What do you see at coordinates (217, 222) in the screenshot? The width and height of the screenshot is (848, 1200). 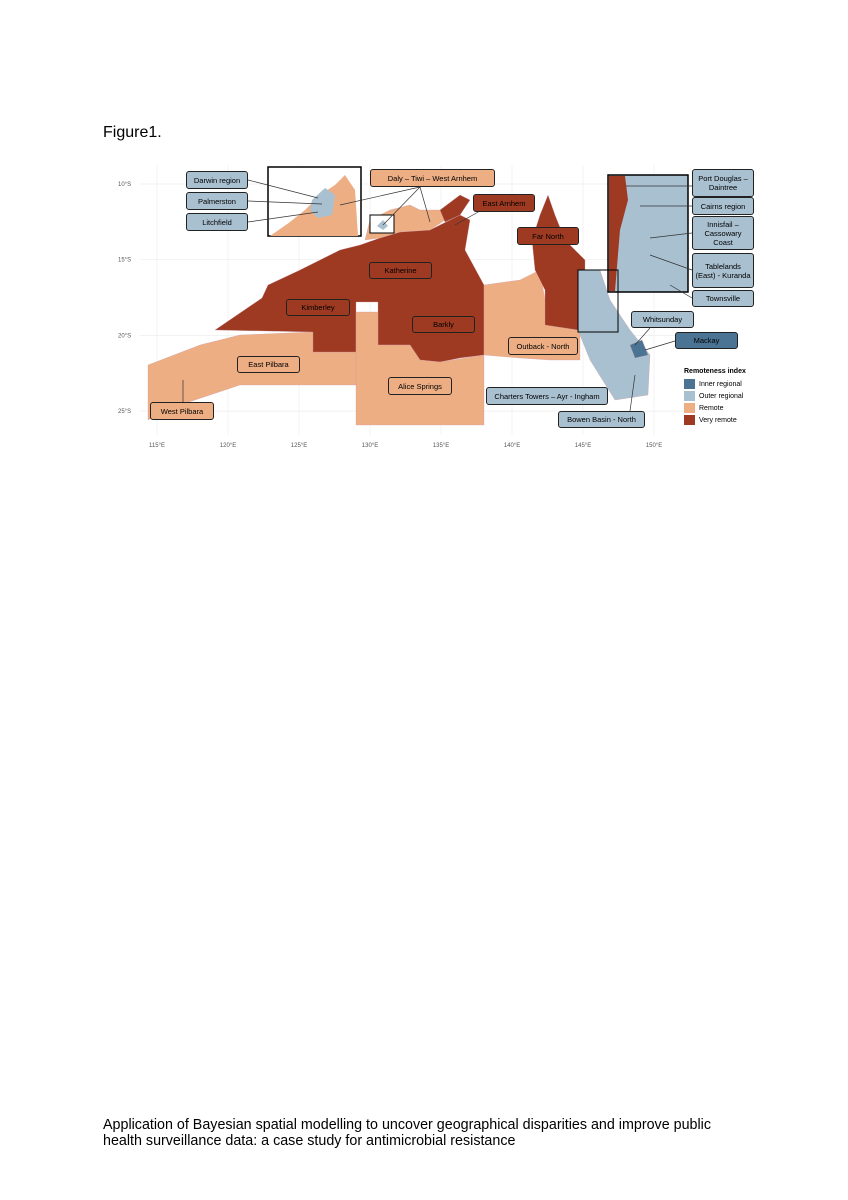 I see `region-label: Litchfield` at bounding box center [217, 222].